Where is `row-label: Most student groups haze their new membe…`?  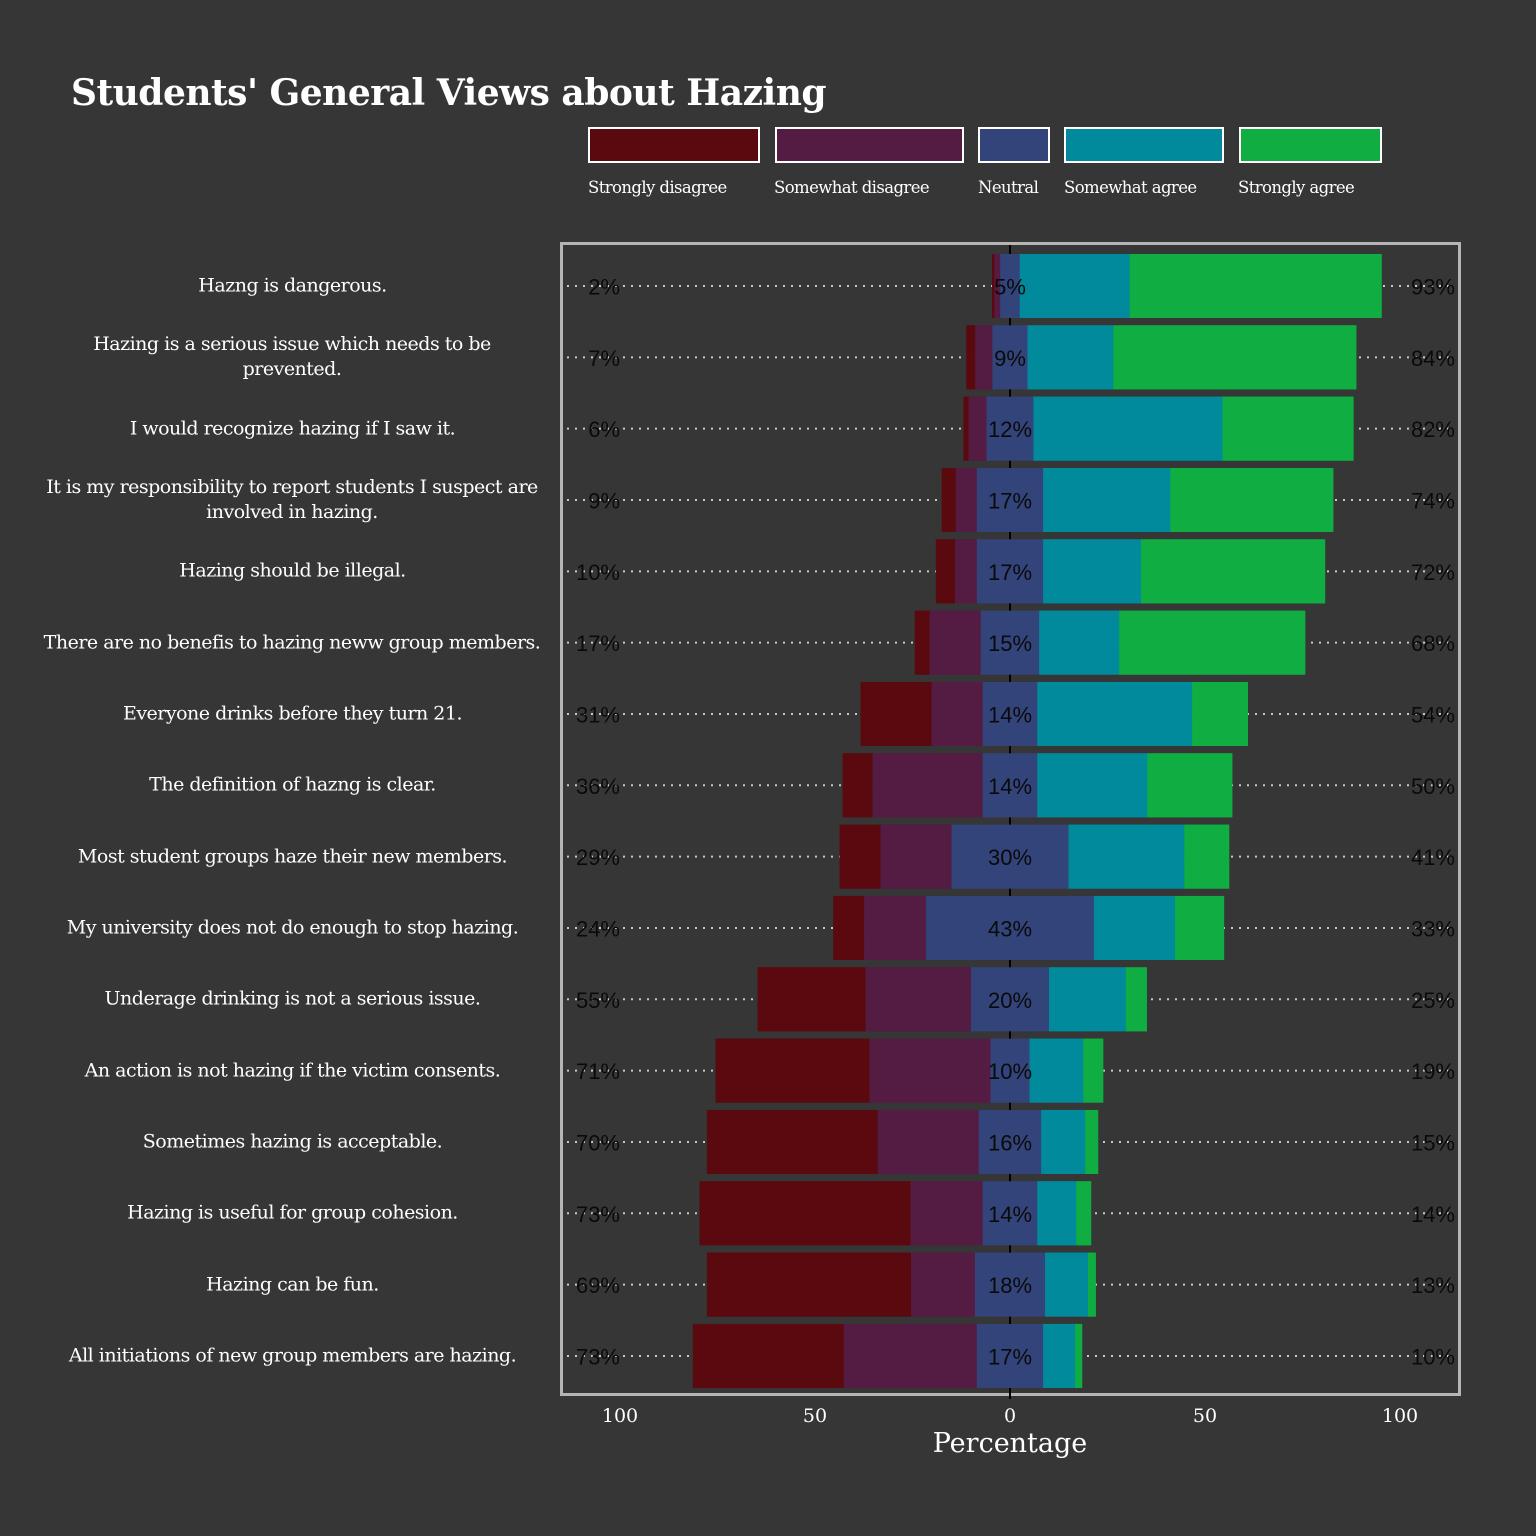
row-label: Most student groups haze their new membe… is located at coordinates (292, 856).